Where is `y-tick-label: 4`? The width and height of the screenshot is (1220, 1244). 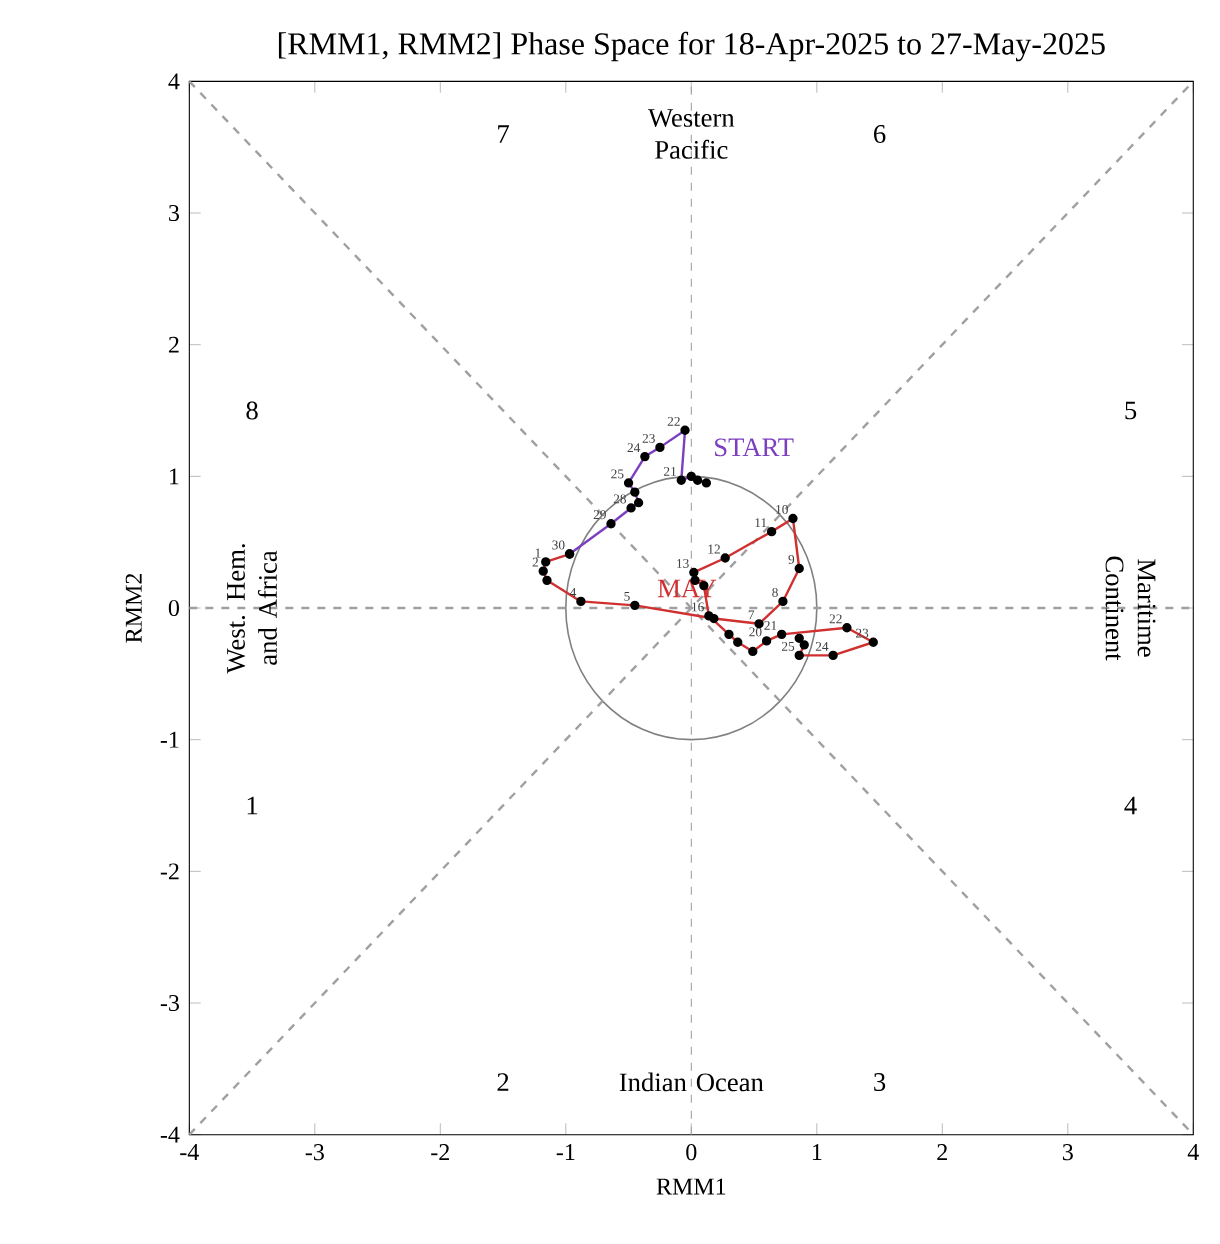
y-tick-label: 4 is located at coordinates (174, 81).